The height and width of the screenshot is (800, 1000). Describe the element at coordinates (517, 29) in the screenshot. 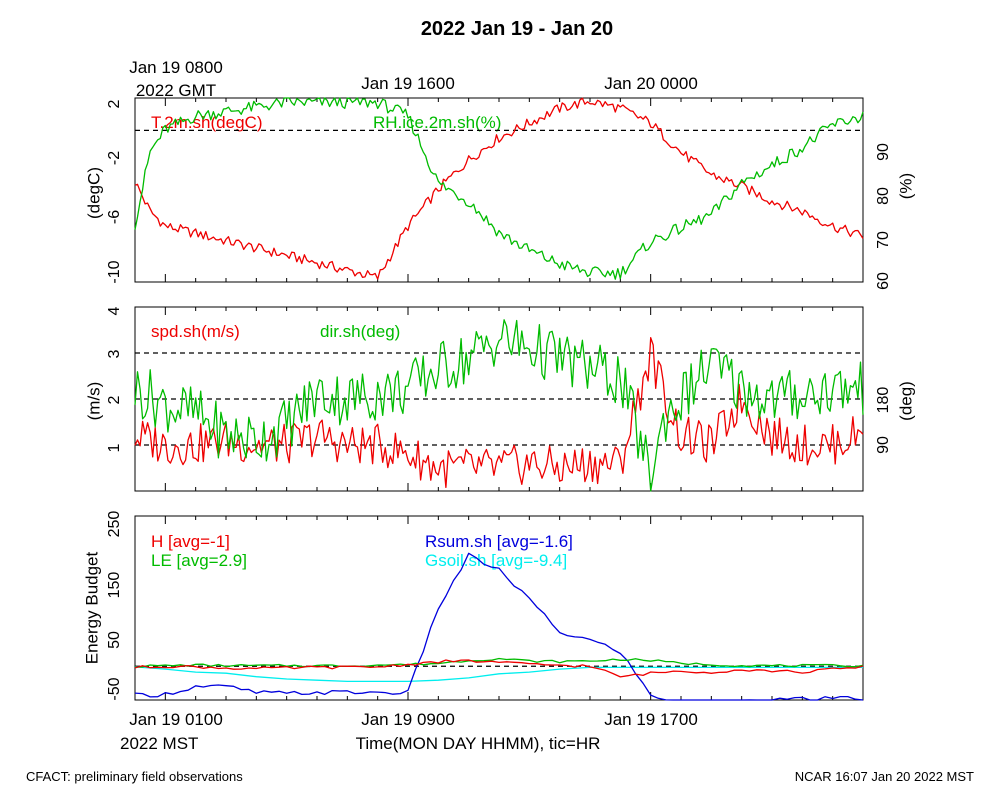

I see `chart-title: 2022 Jan 19 - Jan 20` at that location.